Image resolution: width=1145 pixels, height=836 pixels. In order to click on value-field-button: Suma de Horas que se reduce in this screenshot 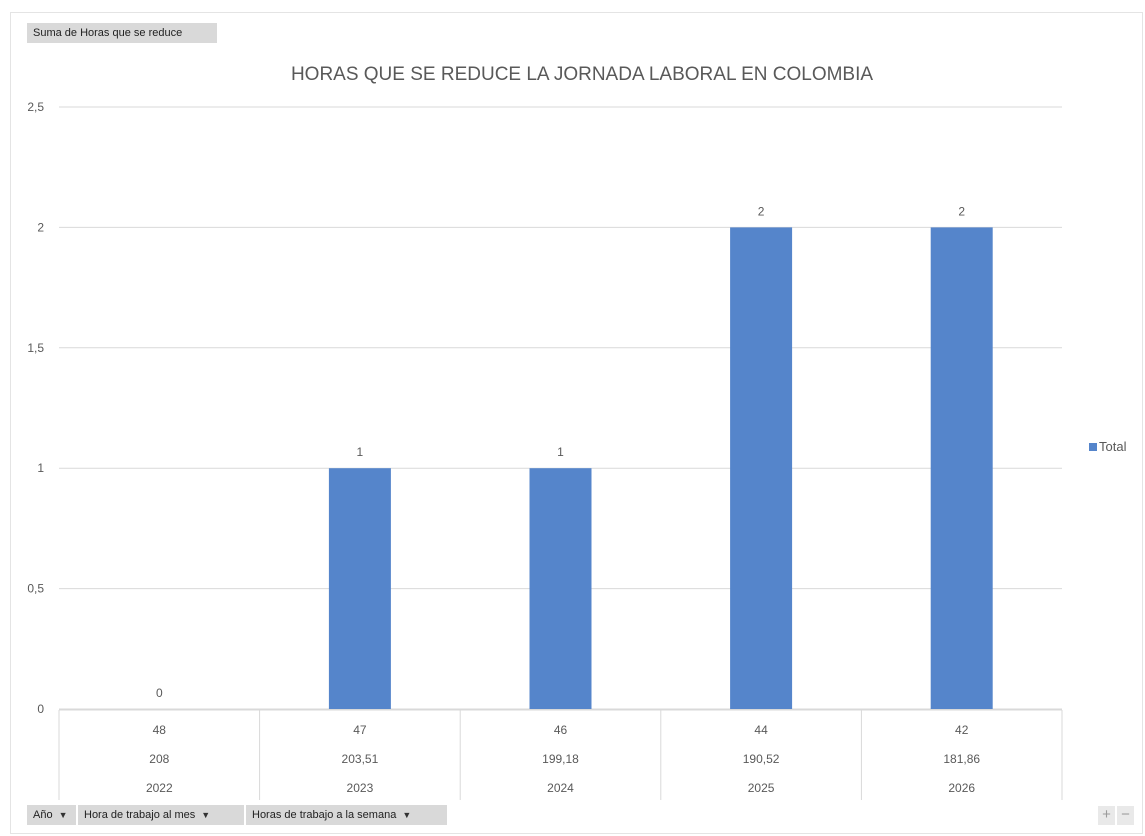, I will do `click(122, 33)`.